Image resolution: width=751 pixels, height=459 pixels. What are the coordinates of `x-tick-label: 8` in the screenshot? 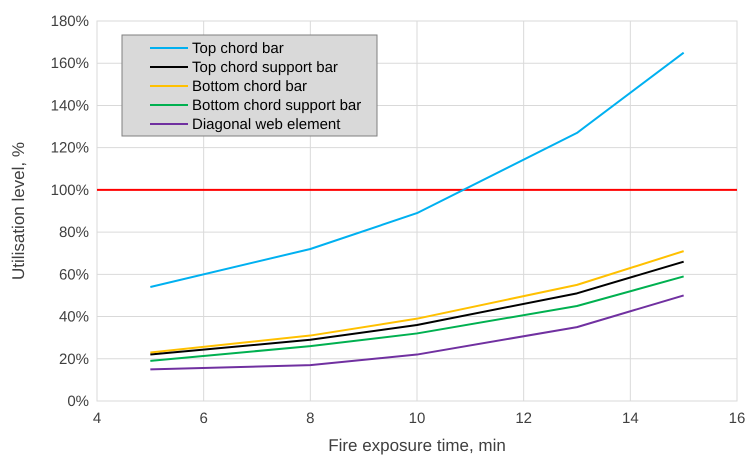 It's located at (310, 418).